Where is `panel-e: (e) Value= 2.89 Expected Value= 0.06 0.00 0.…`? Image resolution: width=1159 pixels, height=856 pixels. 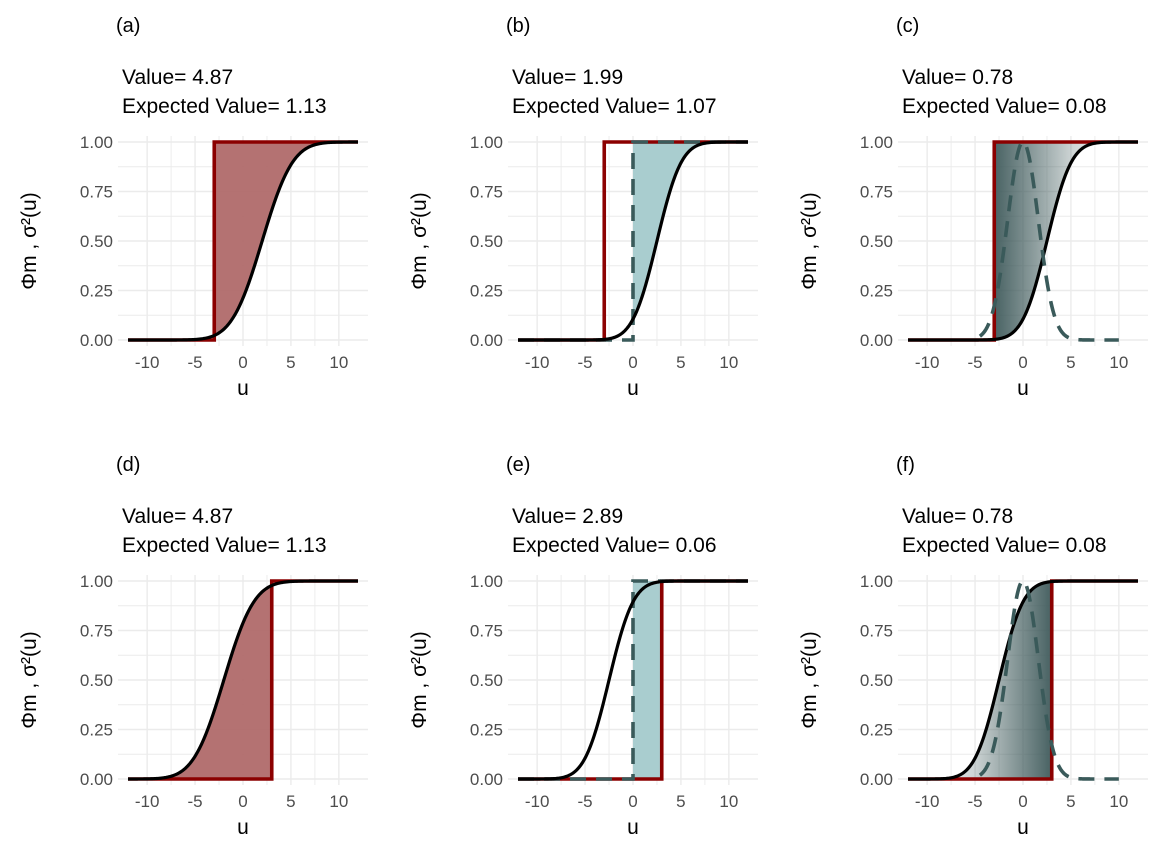
panel-e: (e) Value= 2.89 Expected Value= 0.06 0.00 0.… is located at coordinates (583, 646).